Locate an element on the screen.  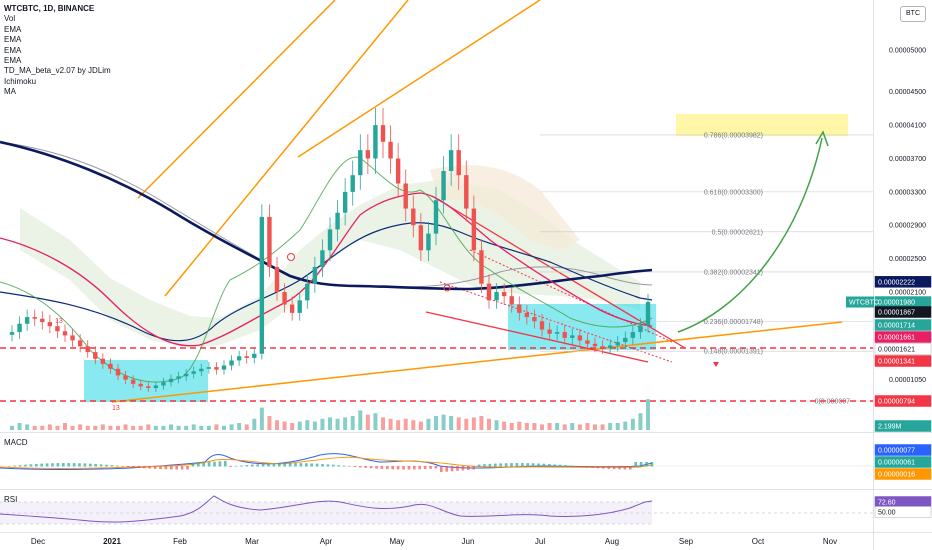
indicator-ichimoku: Ichimoku is located at coordinates (20, 81).